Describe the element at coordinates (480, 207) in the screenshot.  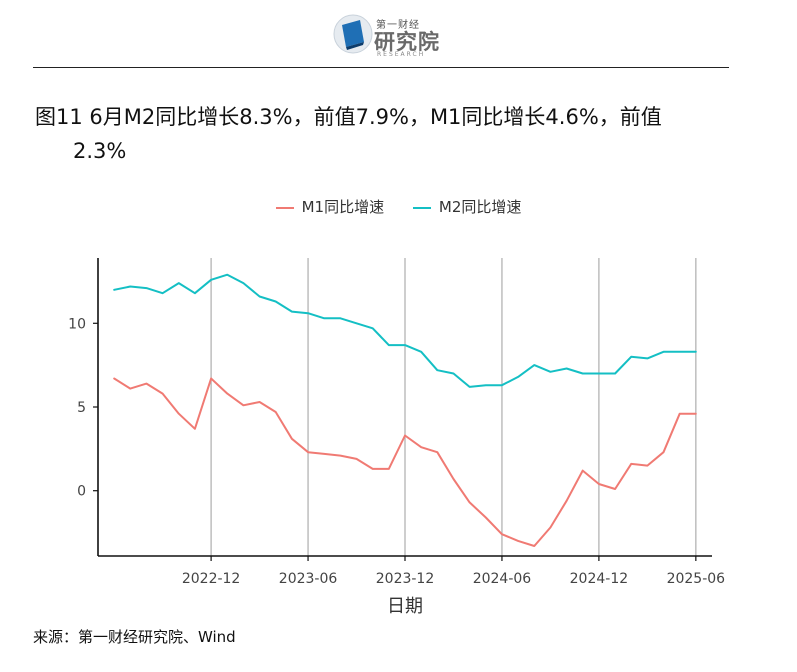
I see `legend-label-m2: M2同比增速` at that location.